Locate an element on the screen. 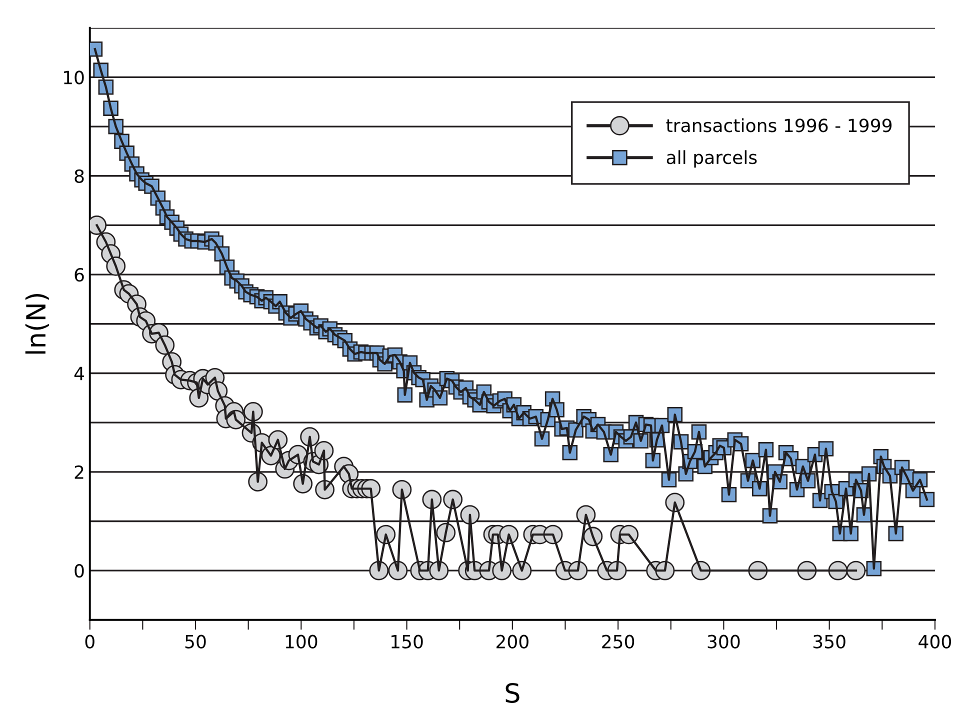  x-tick-label: 250 is located at coordinates (618, 641).